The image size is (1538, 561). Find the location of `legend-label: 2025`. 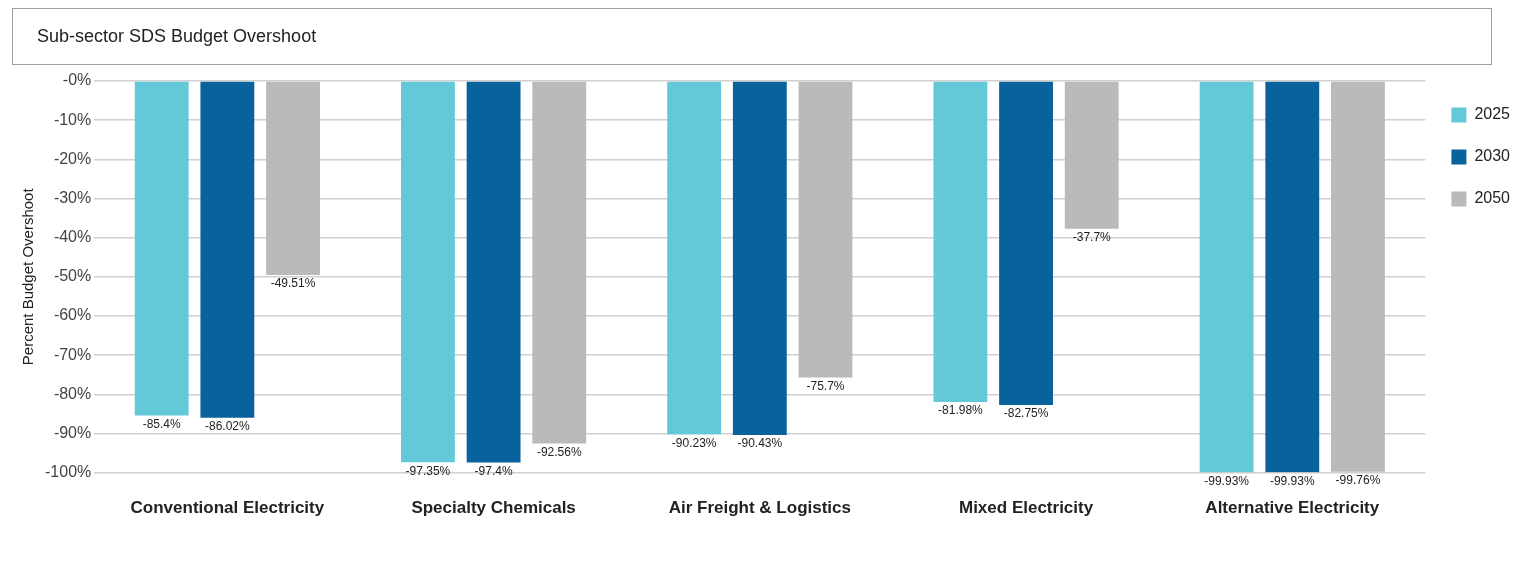

legend-label: 2025 is located at coordinates (1492, 114).